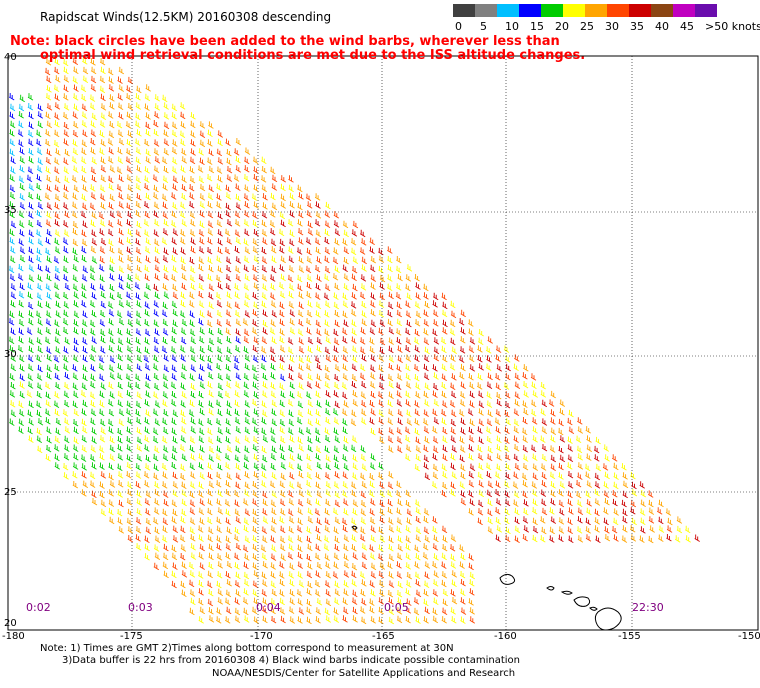 This screenshot has height=688, width=760. What do you see at coordinates (732, 26) in the screenshot?
I see `legend-label: >50 knots` at bounding box center [732, 26].